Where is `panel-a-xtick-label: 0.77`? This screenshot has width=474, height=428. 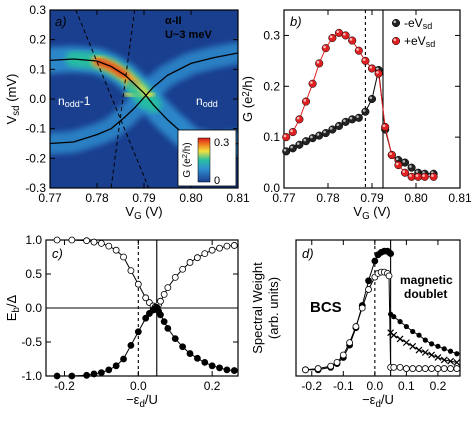
panel-a-xtick-label: 0.77 is located at coordinates (50, 198).